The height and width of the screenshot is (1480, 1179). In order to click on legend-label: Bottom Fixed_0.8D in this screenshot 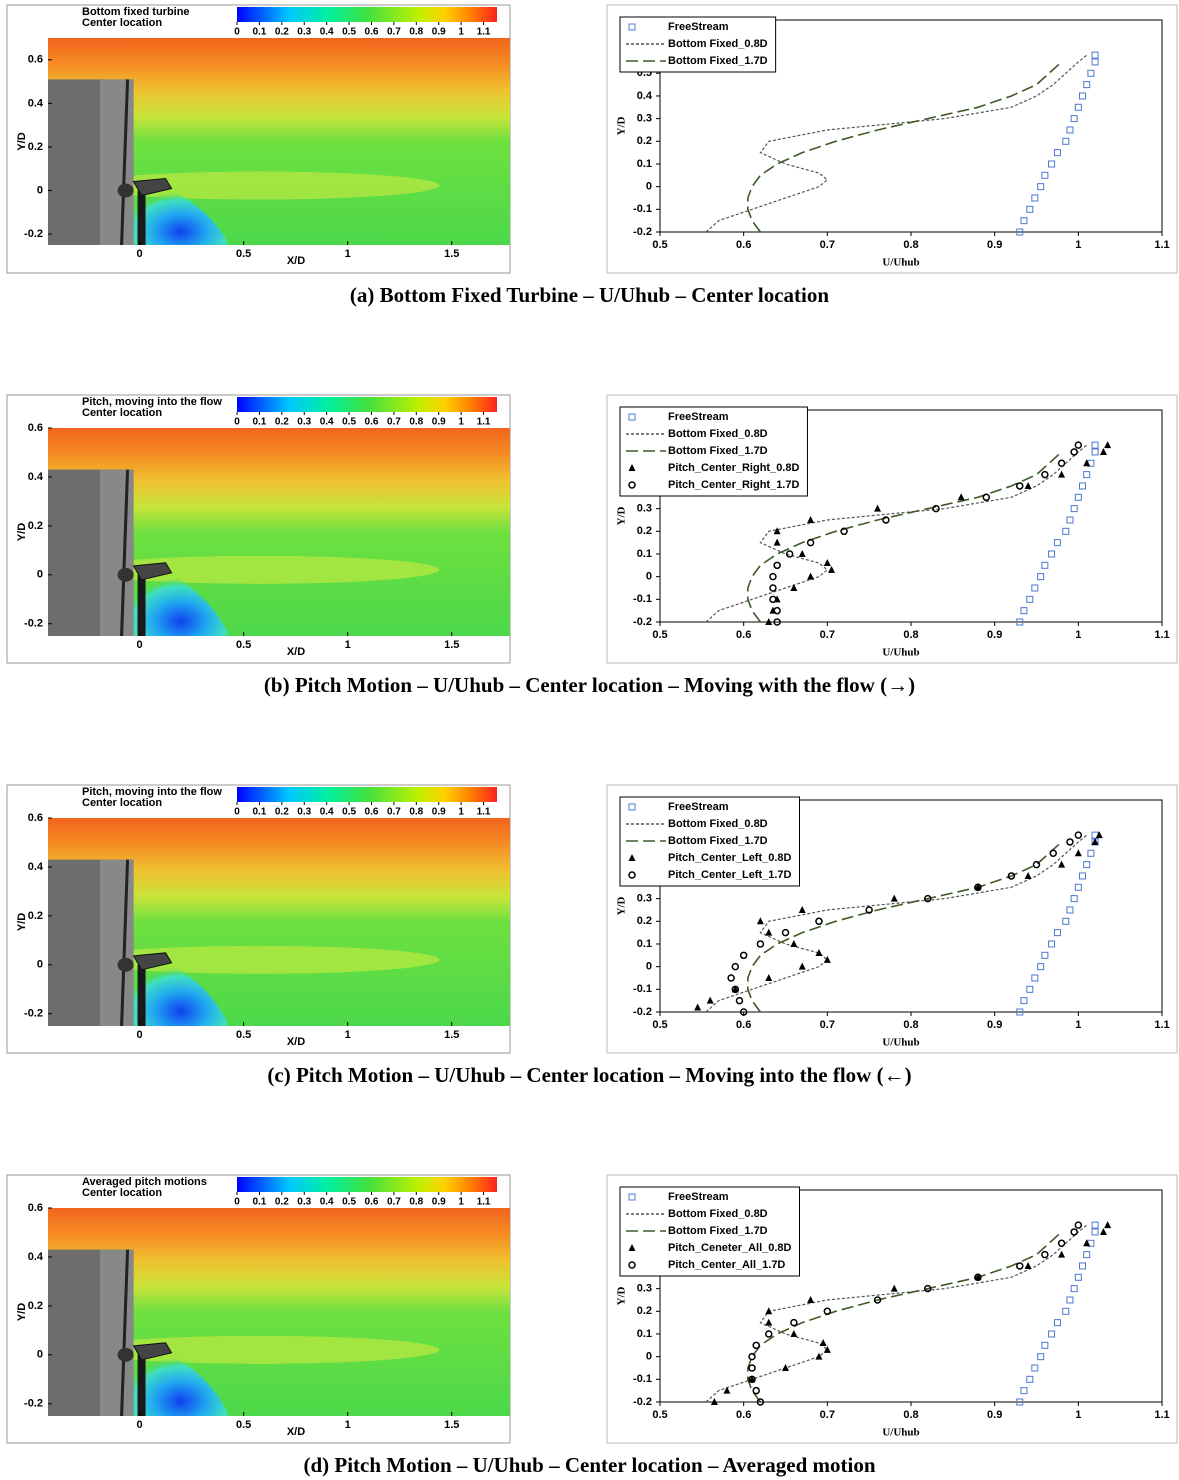, I will do `click(718, 44)`.